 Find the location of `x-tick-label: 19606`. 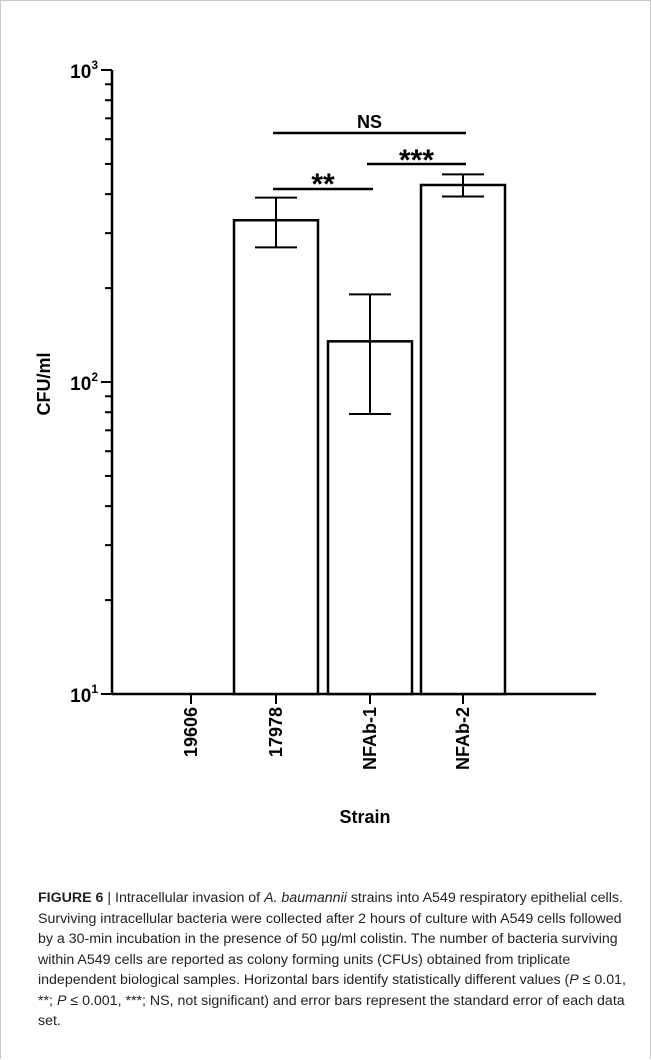

x-tick-label: 19606 is located at coordinates (191, 732).